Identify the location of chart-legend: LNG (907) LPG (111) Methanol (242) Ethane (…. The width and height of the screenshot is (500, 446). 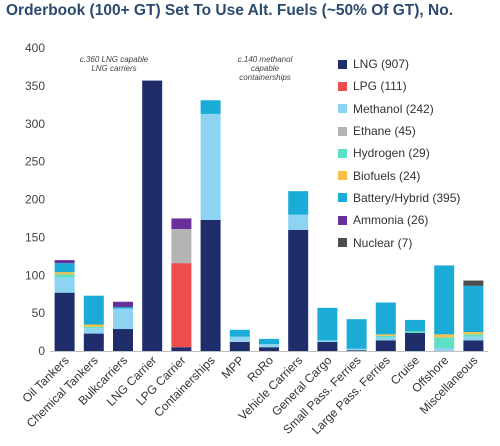
(418, 153).